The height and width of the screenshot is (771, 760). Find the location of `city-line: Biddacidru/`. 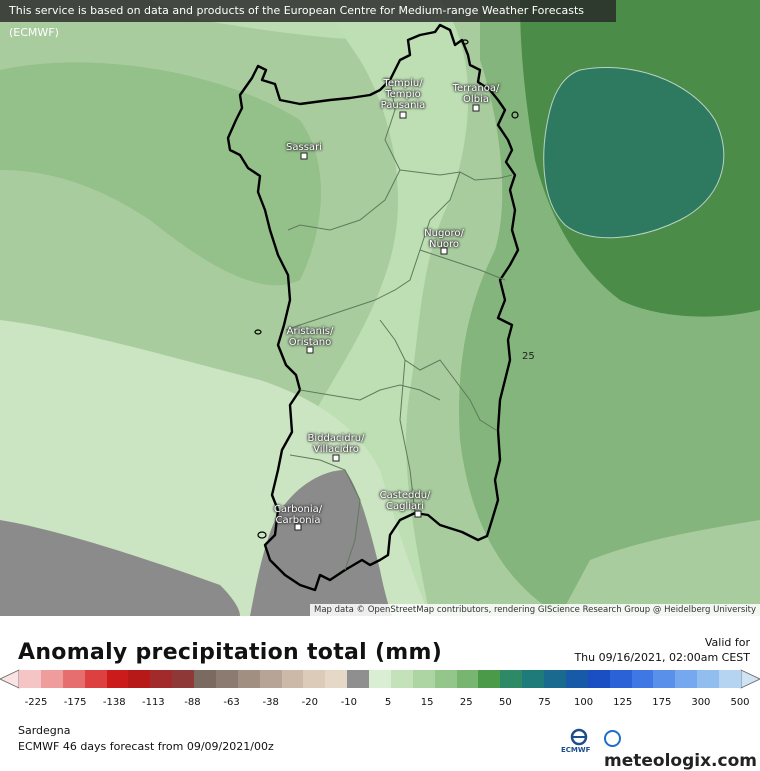

city-line: Biddacidru/ is located at coordinates (336, 438).